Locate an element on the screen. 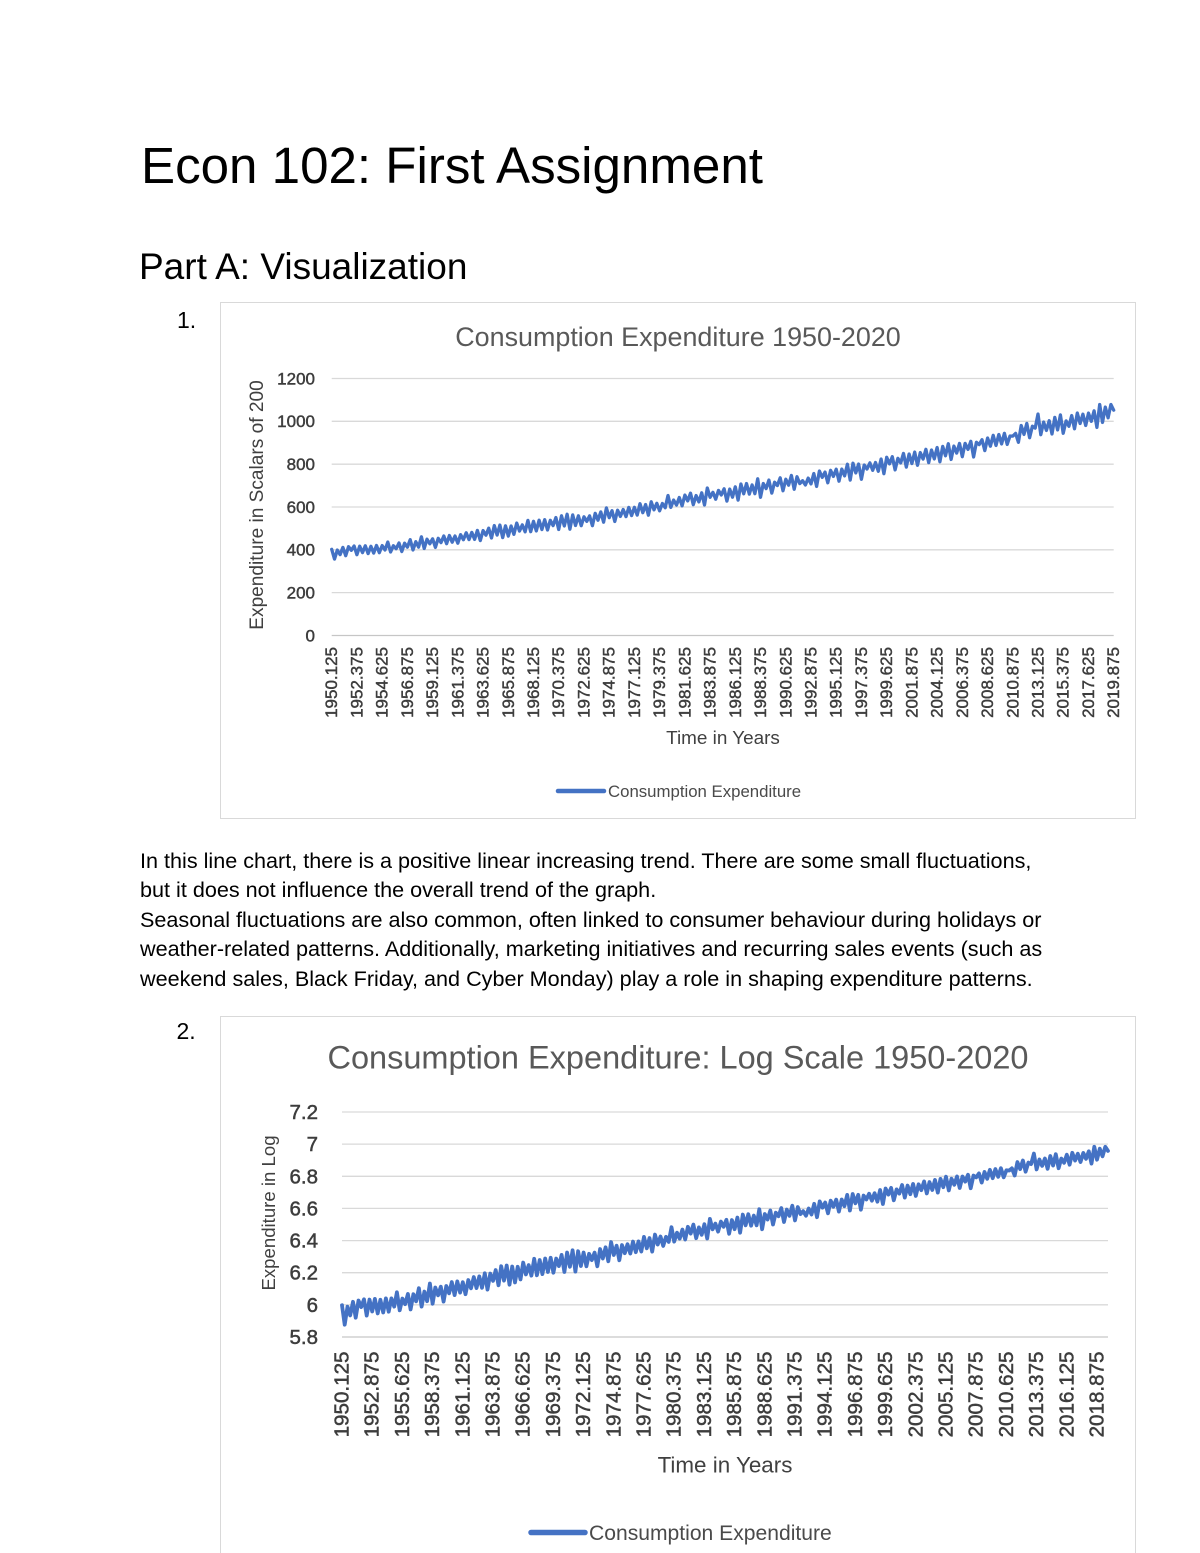 This screenshot has height=1553, width=1200. svg-text: Expenditure in Scalars of 200 is located at coordinates (257, 504).